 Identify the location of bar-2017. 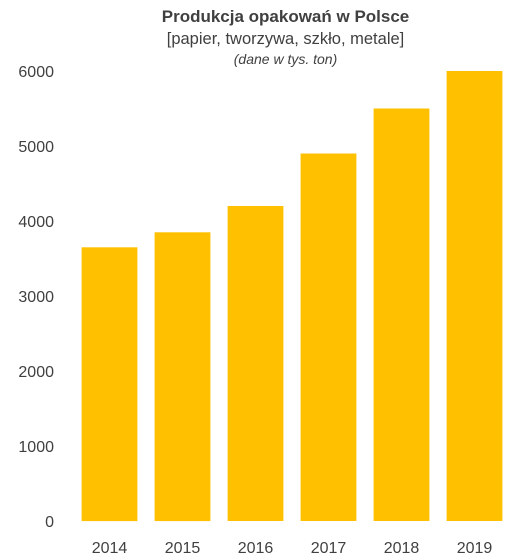
(328, 337).